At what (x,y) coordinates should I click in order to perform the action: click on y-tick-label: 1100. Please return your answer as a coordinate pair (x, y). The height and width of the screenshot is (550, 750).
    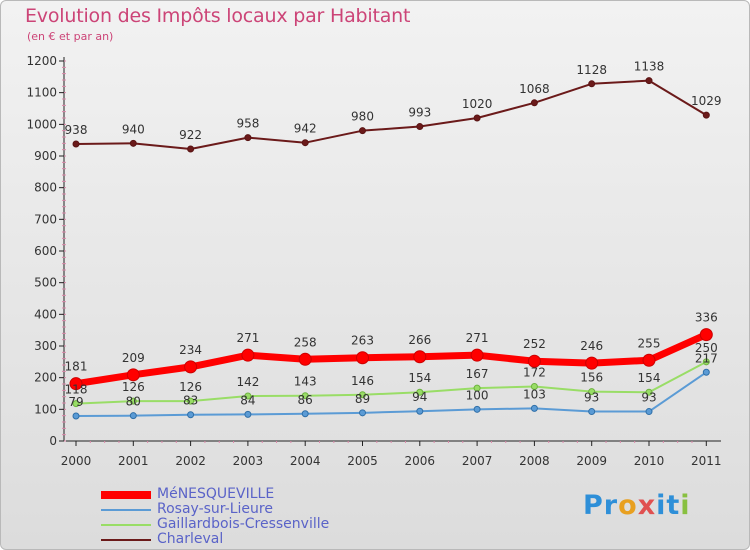
    Looking at the image, I should click on (41, 93).